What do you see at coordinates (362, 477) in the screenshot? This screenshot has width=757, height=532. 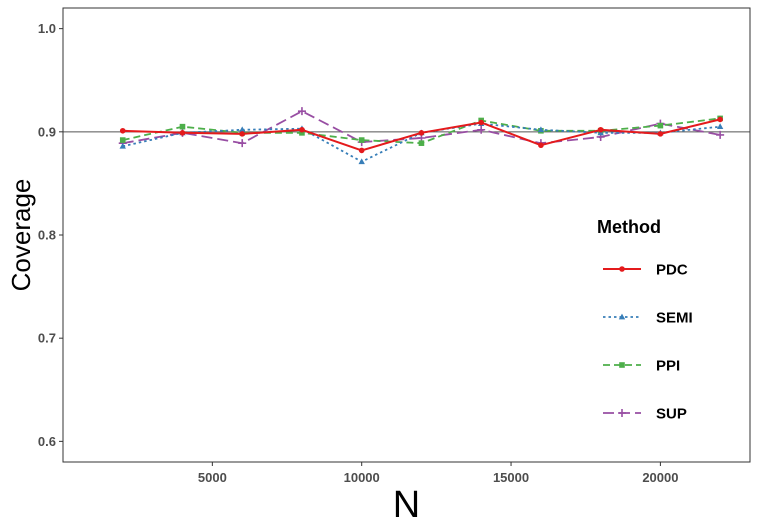 I see `x-tick-label: 10000` at bounding box center [362, 477].